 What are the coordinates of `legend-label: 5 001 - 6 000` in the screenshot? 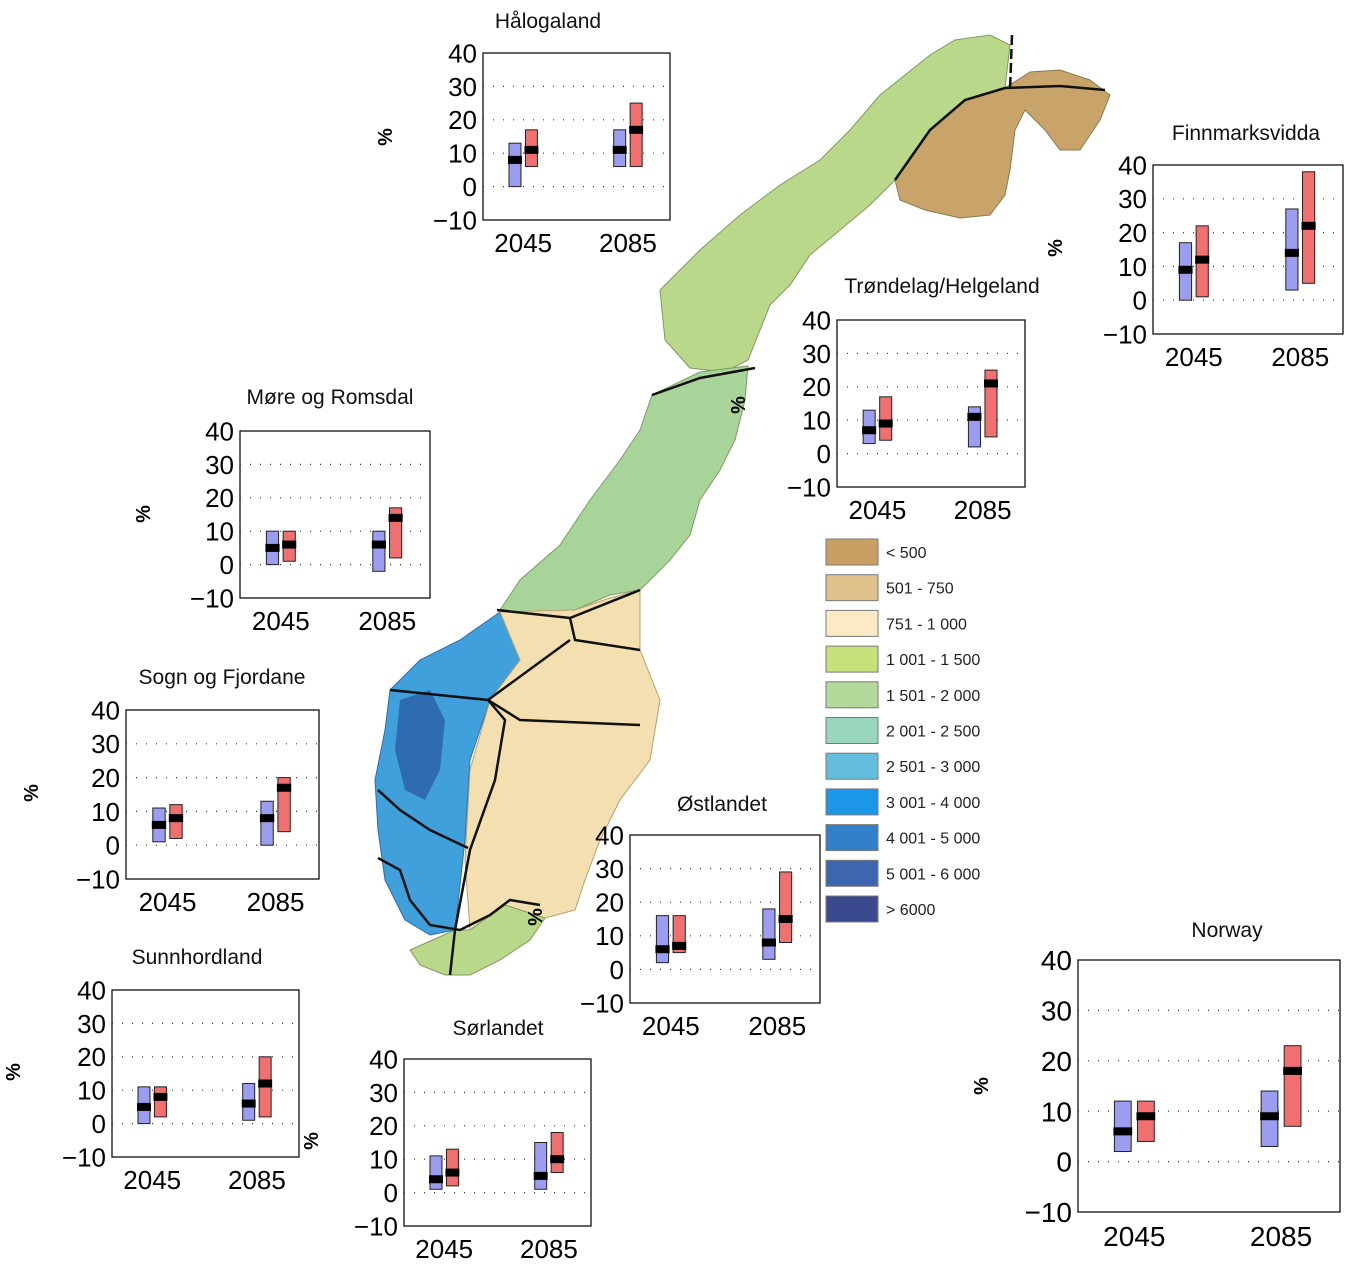 It's located at (933, 874).